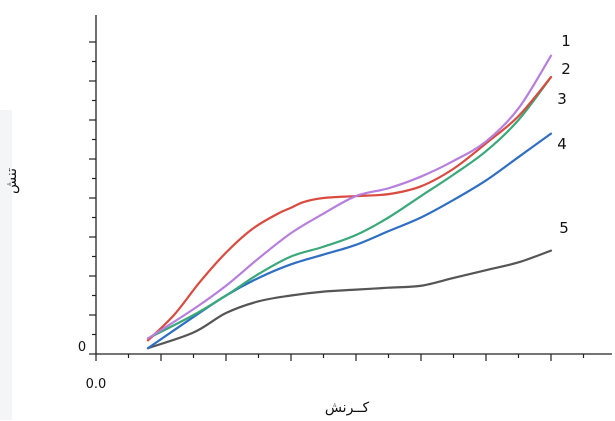 The width and height of the screenshot is (615, 421). What do you see at coordinates (566, 69) in the screenshot?
I see `series-label-2: 2` at bounding box center [566, 69].